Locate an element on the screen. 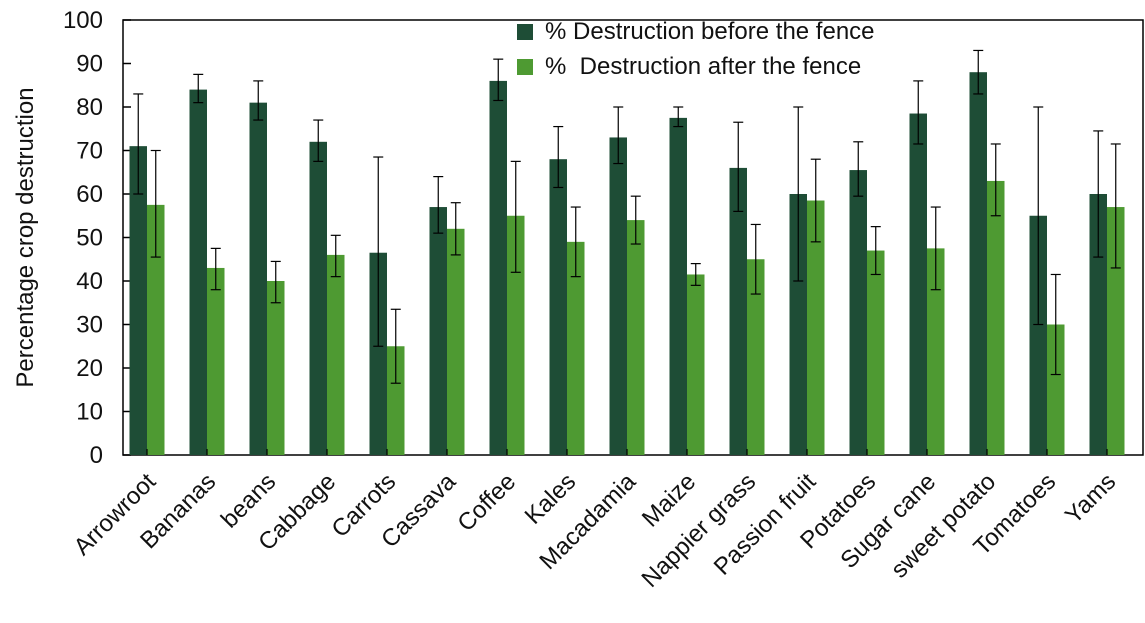 This screenshot has height=623, width=1145. legend-label-after: % Destruction after the fence is located at coordinates (703, 66).